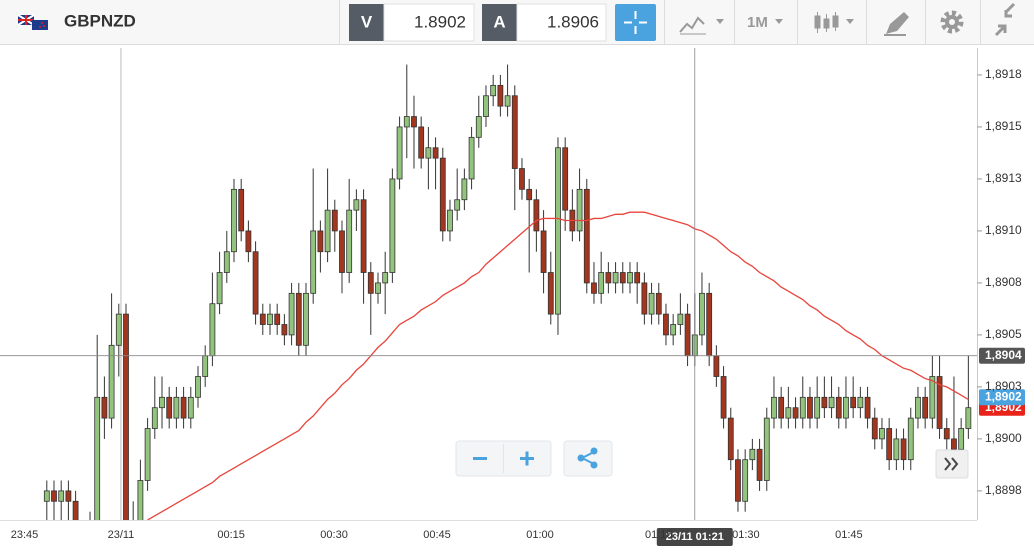  Describe the element at coordinates (834, 22) in the screenshot. I see `candle-type-button` at that location.